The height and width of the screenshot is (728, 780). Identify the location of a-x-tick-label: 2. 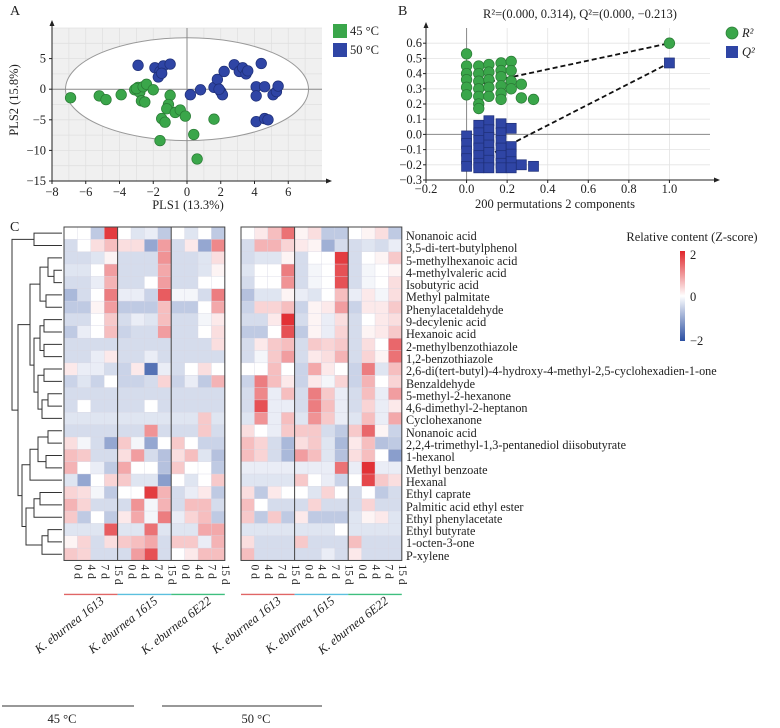
(221, 192).